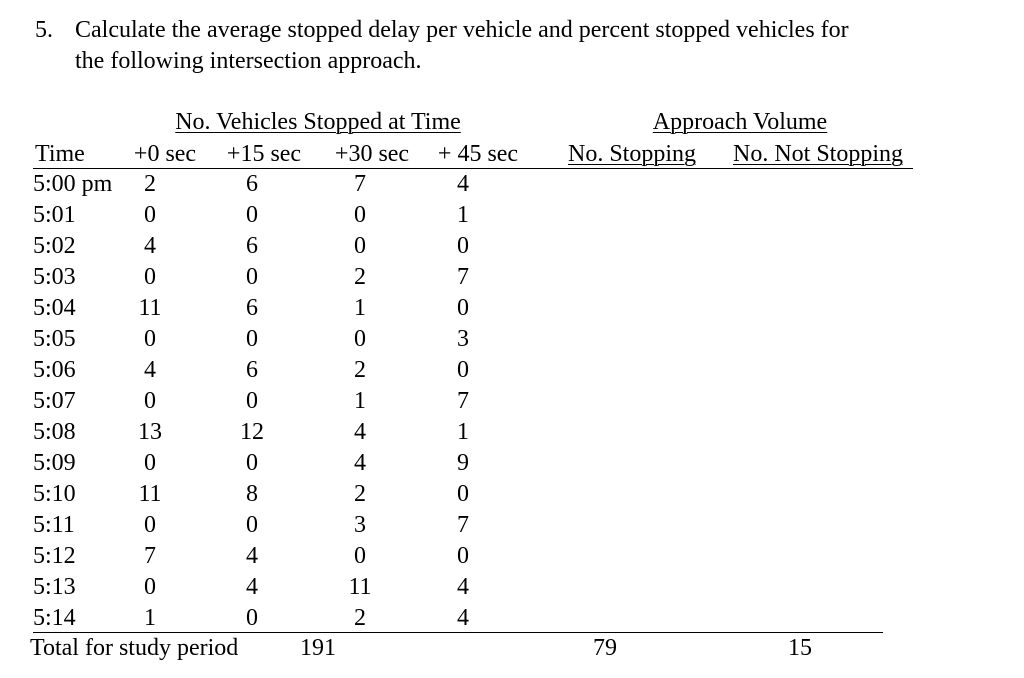 This screenshot has width=1024, height=678. What do you see at coordinates (150, 432) in the screenshot?
I see `cell: 13` at bounding box center [150, 432].